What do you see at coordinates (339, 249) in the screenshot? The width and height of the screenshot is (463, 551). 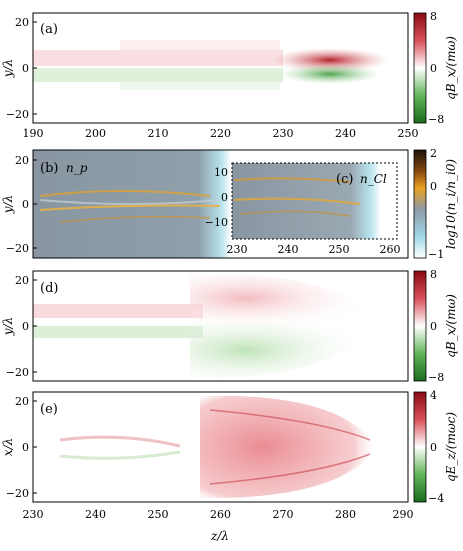 I see `panel-c-xtick: 250` at bounding box center [339, 249].